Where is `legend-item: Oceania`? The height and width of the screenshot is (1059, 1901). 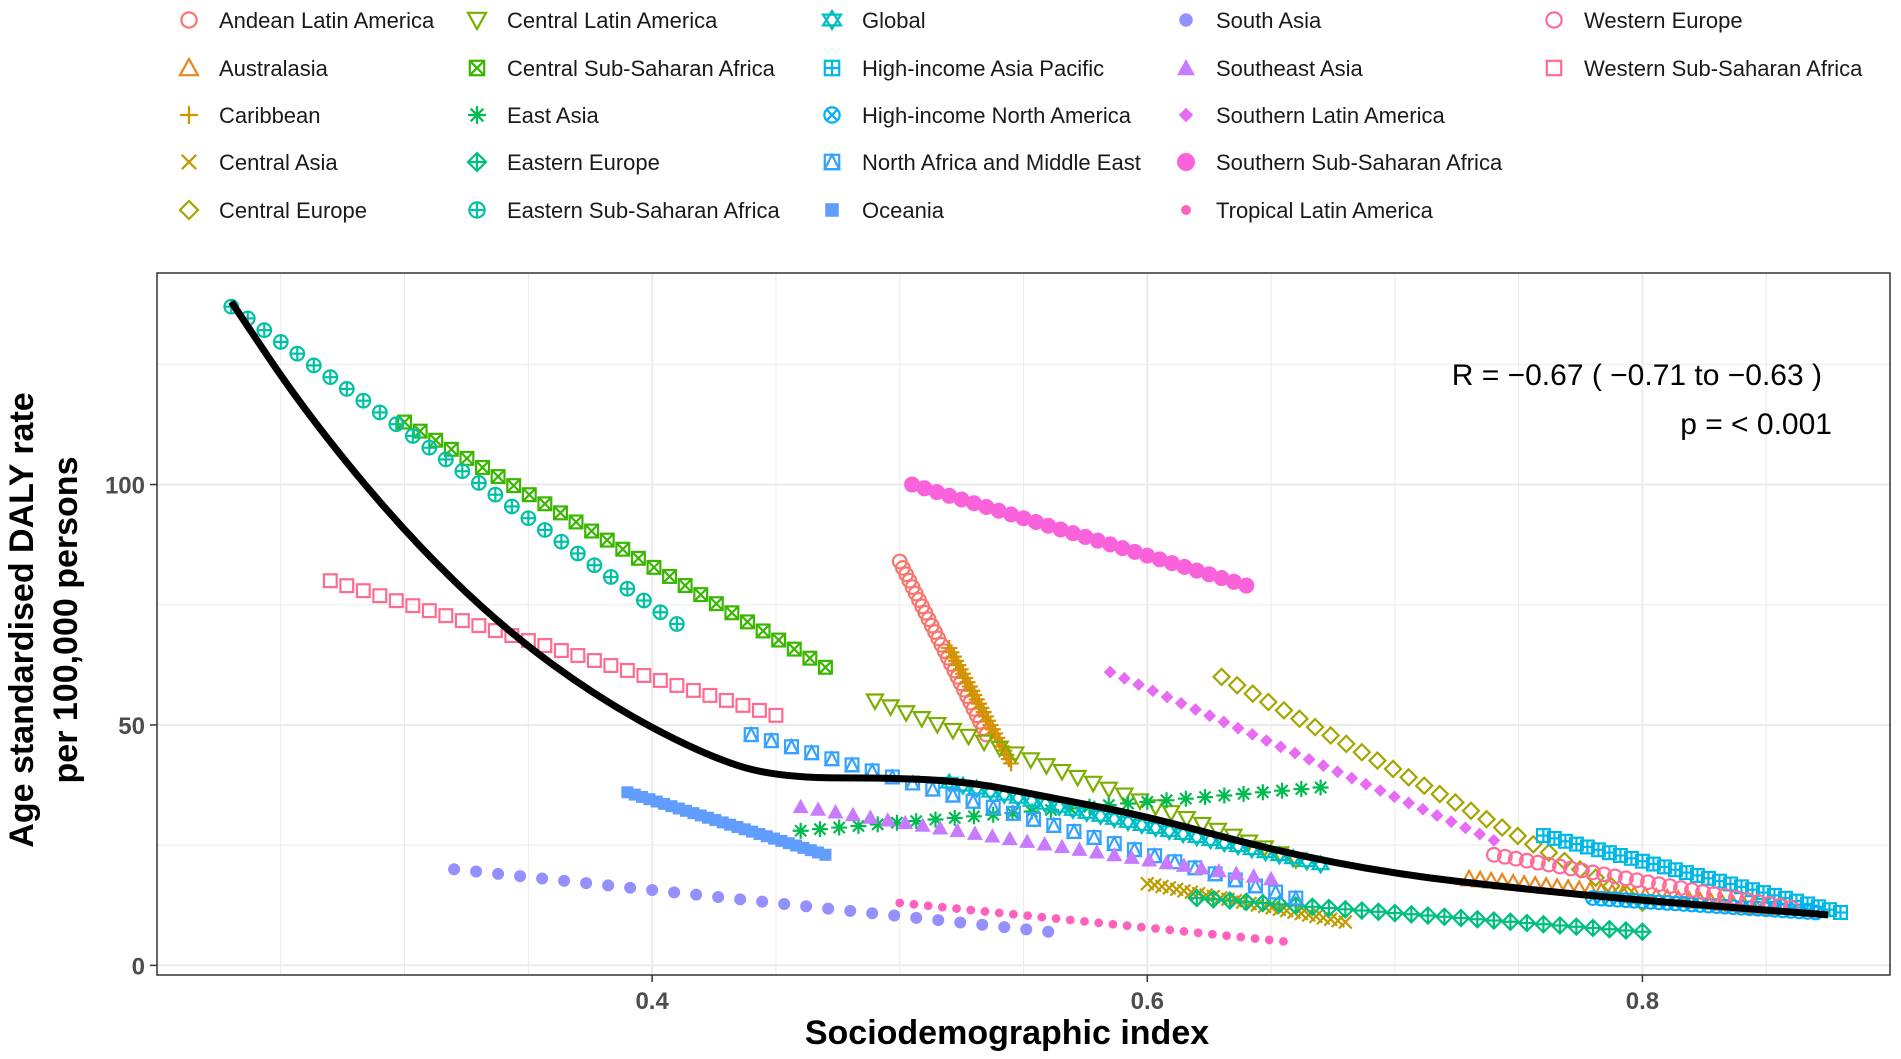
legend-item: Oceania is located at coordinates (885, 210).